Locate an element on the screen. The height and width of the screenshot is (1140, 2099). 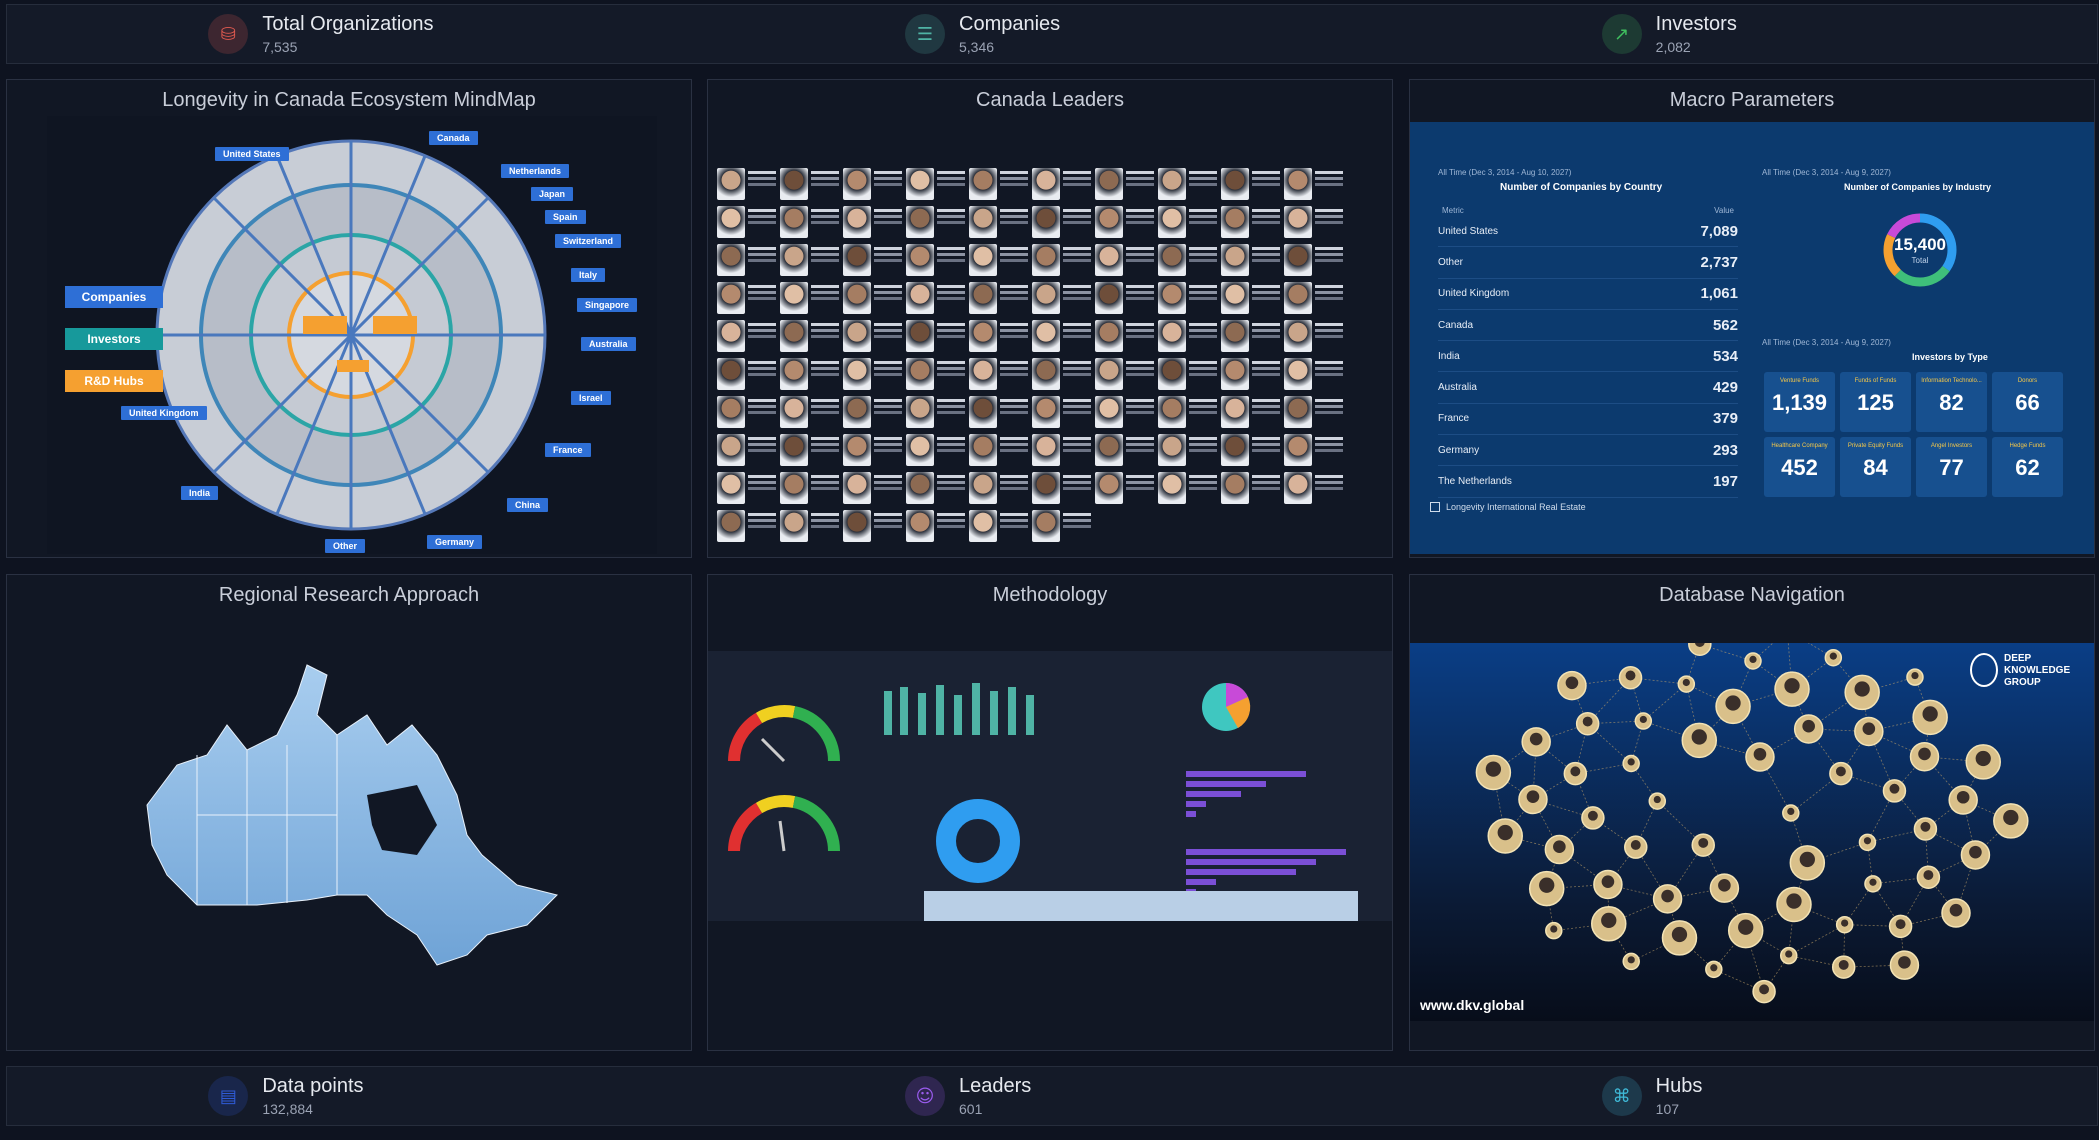
mindmap-country-label: Italy is located at coordinates (588, 275).